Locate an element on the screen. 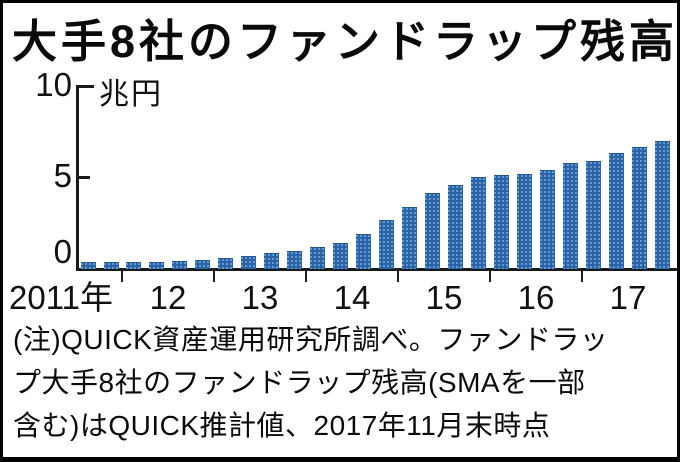 The width and height of the screenshot is (680, 462). chart-title: 大手8社のファンドラップ残高 is located at coordinates (345, 41).